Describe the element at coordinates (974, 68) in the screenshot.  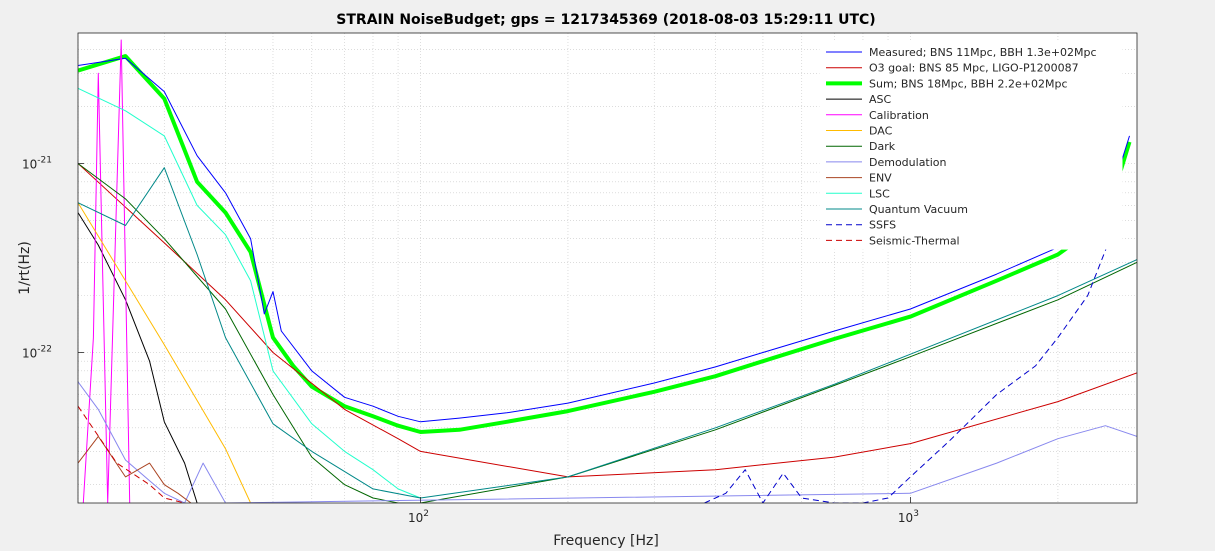
I see `legend-entry-o3-goal: O3 goal: BNS 85 Mpc, LIGO-P1200087` at that location.